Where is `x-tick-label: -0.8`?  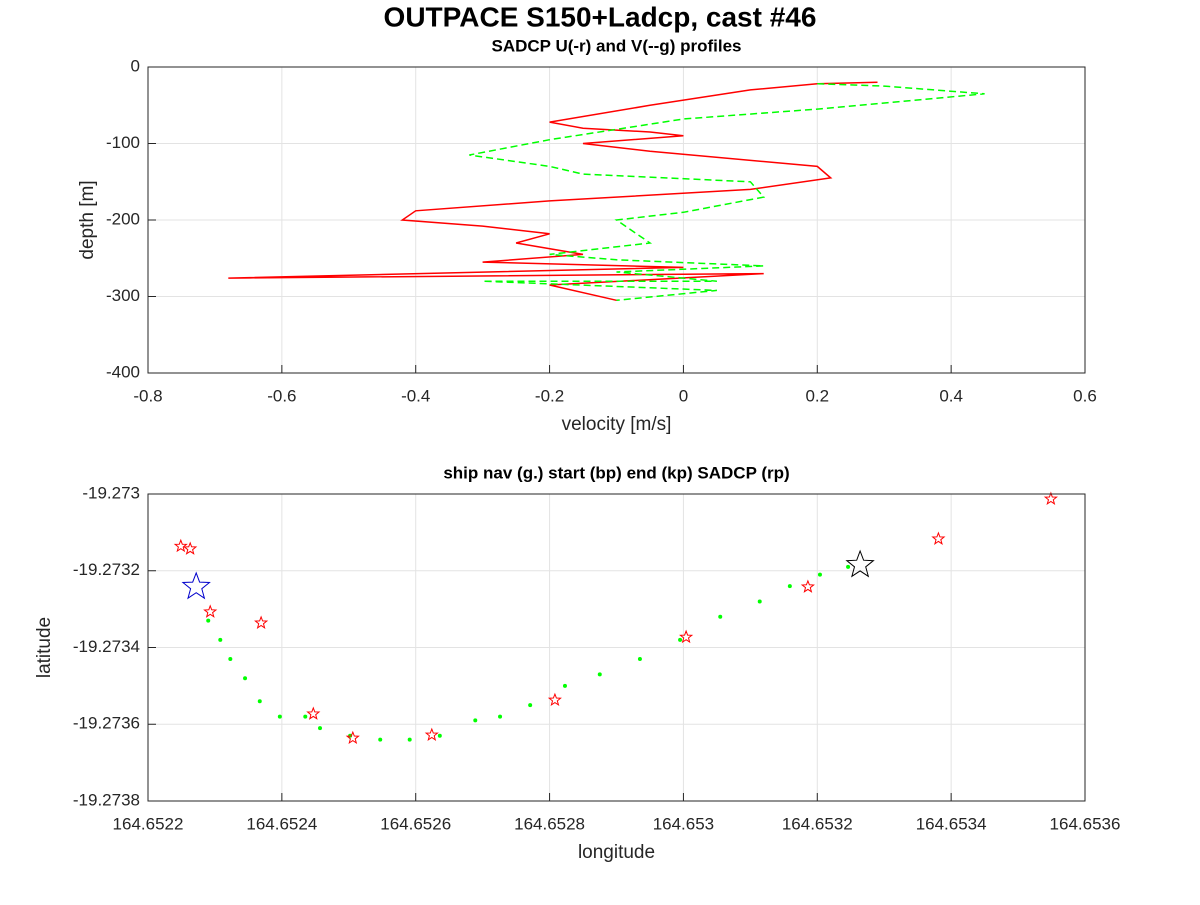
x-tick-label: -0.8 is located at coordinates (147, 395).